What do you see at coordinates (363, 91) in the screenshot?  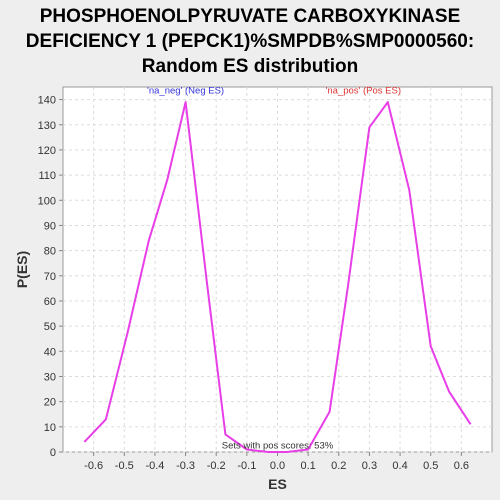 I see `annotation-2: 'na_pos' (Pos ES)` at bounding box center [363, 91].